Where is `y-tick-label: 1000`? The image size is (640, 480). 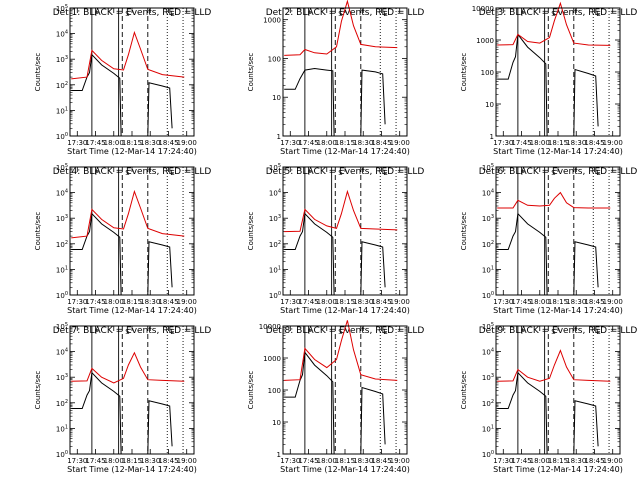 y-tick-label: 1000 is located at coordinates (485, 41).